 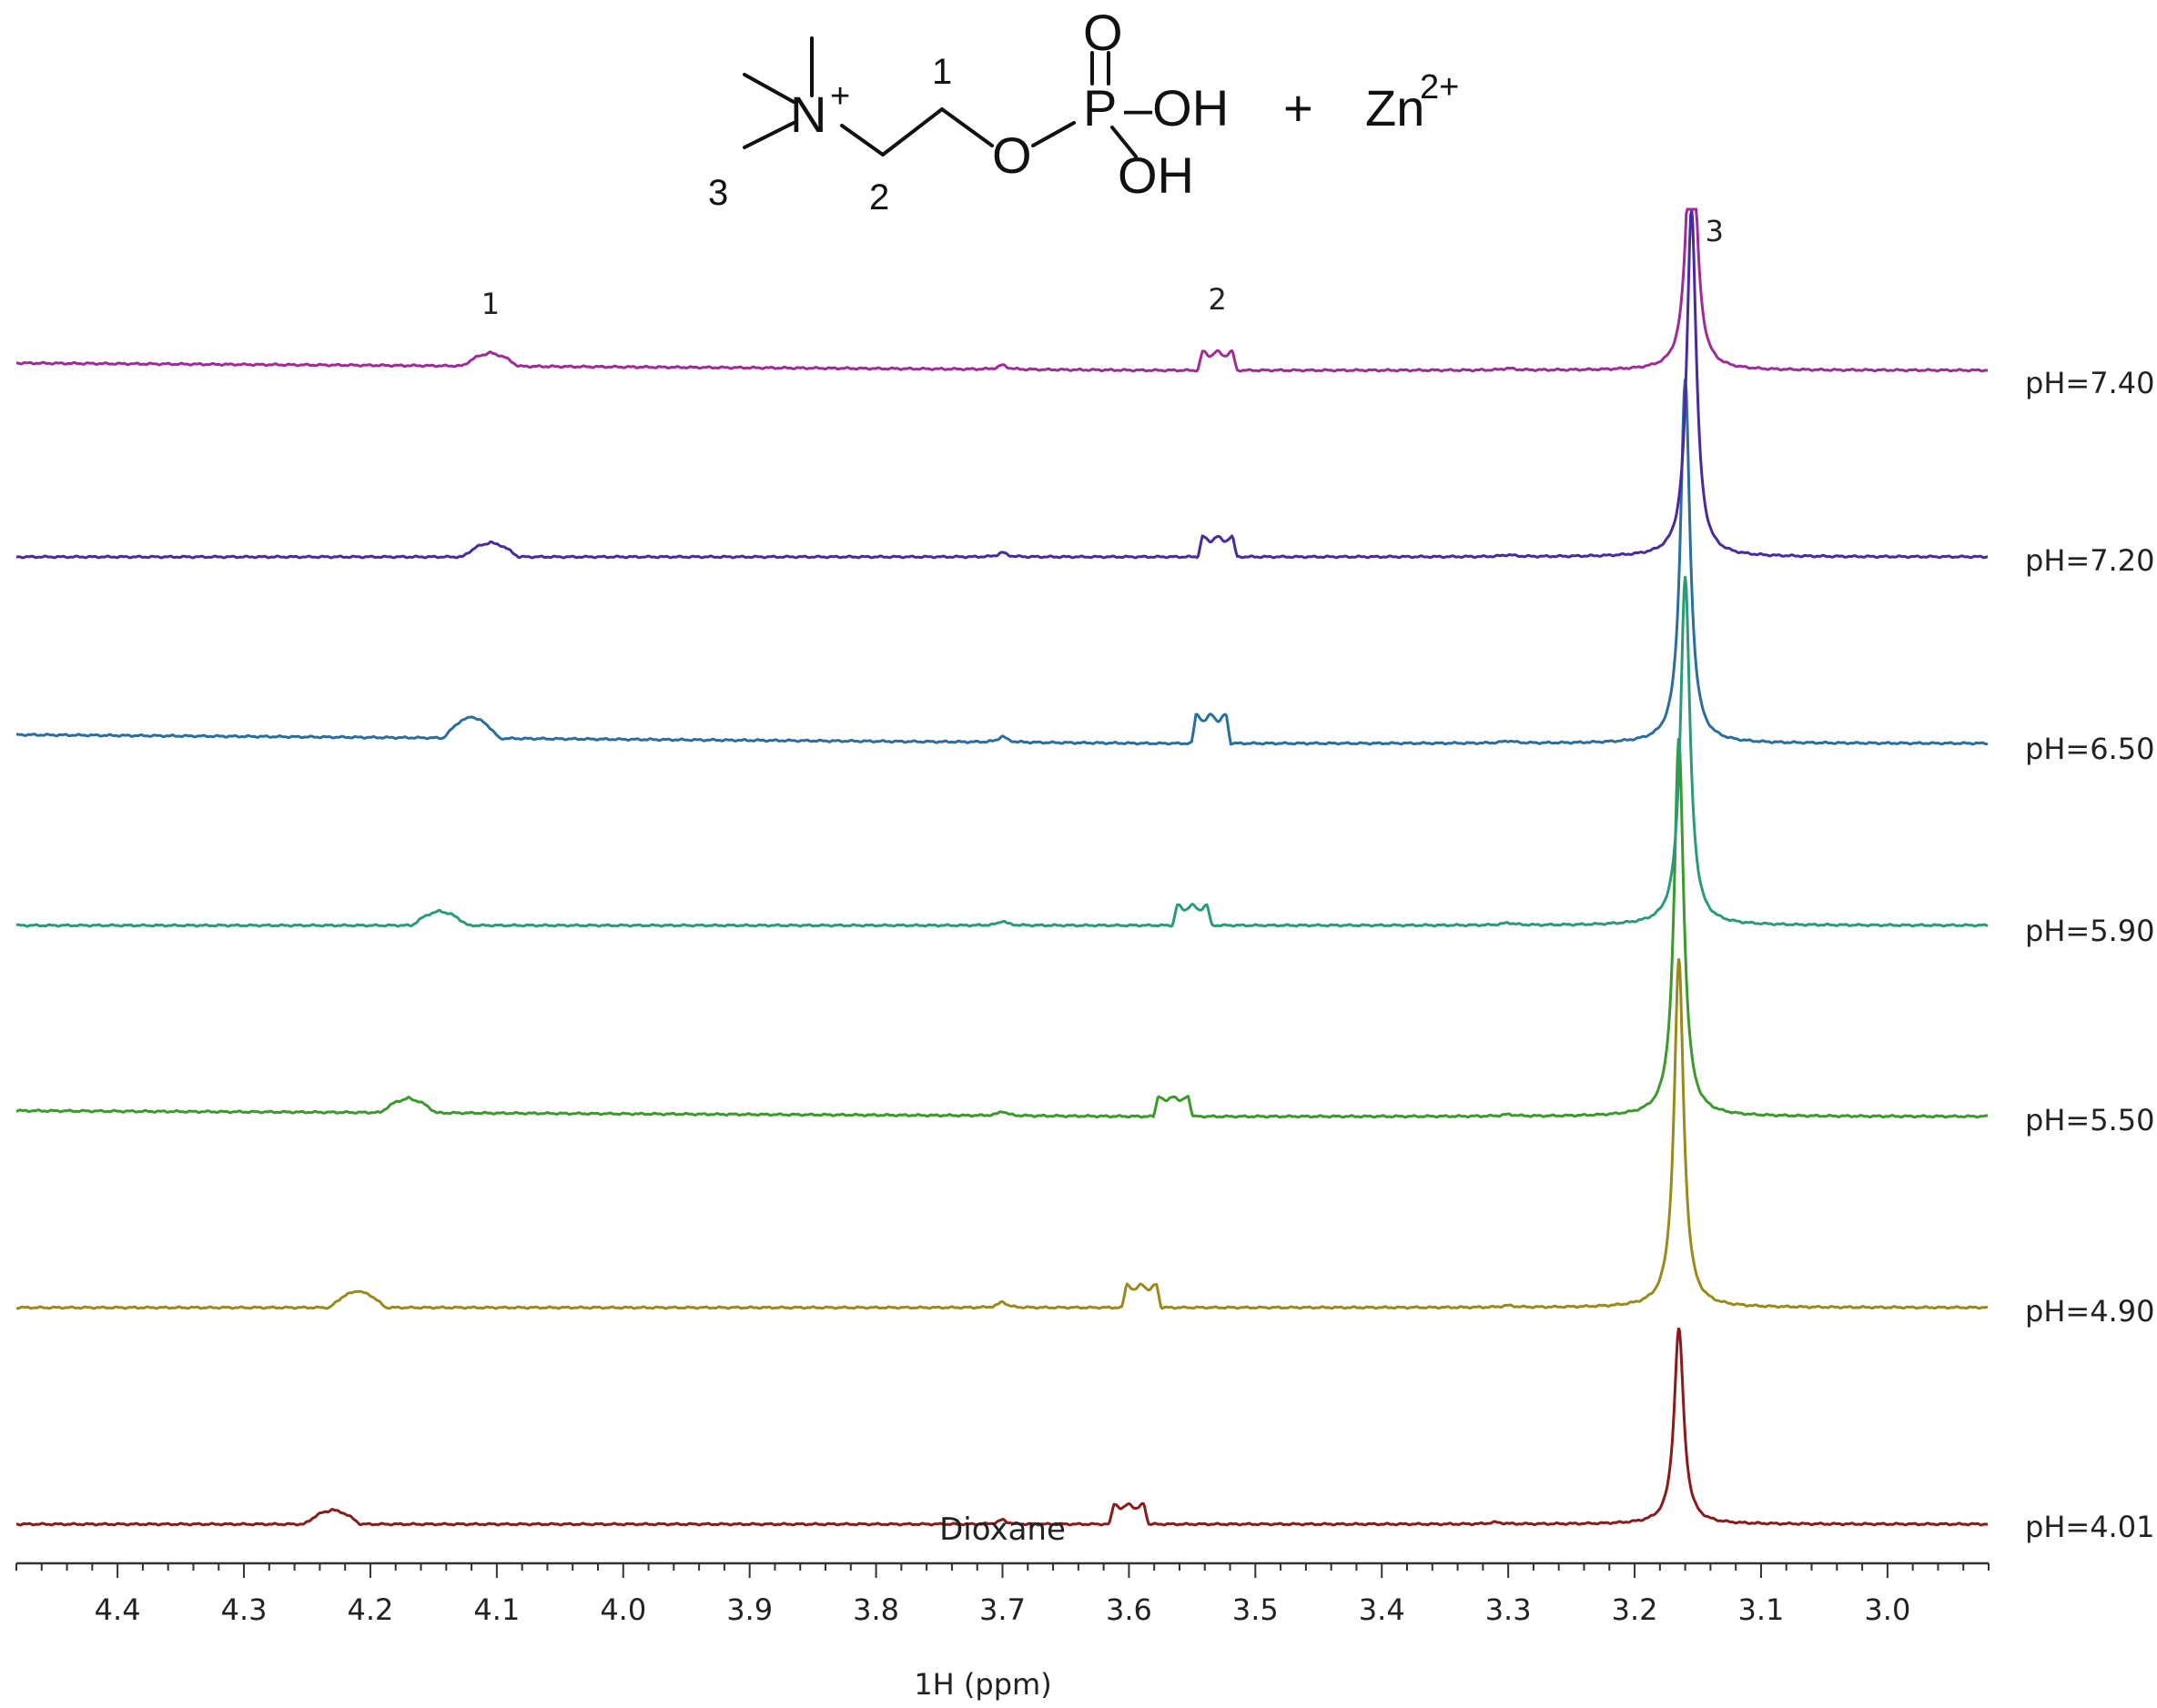 What do you see at coordinates (1508, 1609) in the screenshot?
I see `x-tick-label: 3.3` at bounding box center [1508, 1609].